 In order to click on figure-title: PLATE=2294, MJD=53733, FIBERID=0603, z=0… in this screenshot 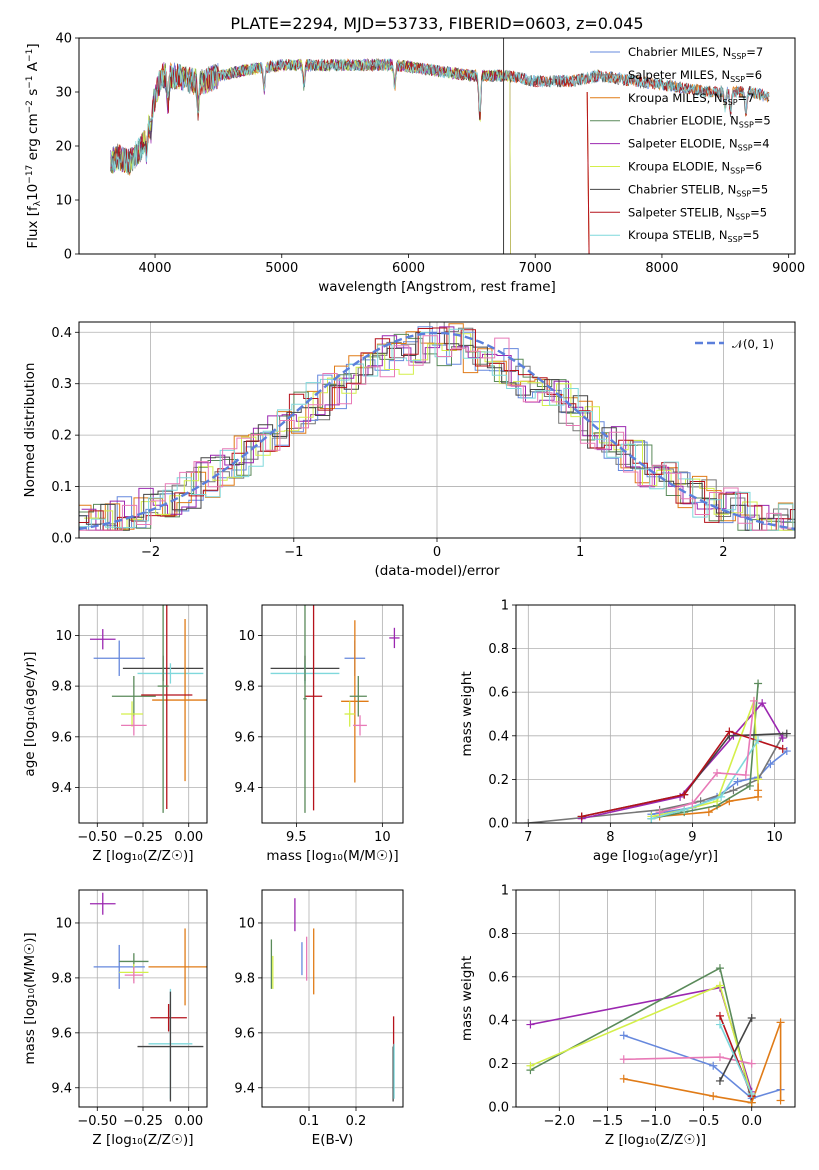, I will do `click(436, 23)`.